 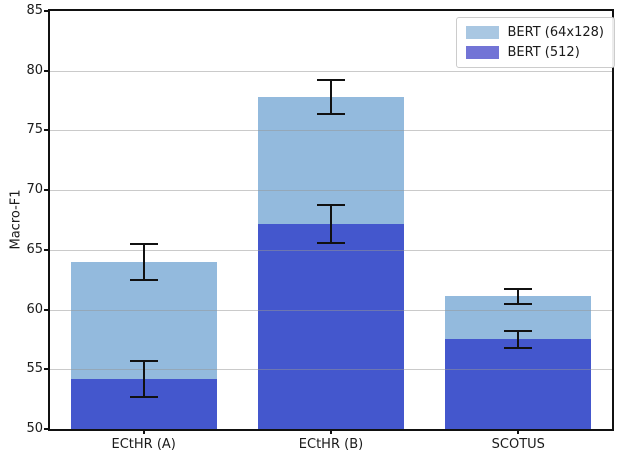 What do you see at coordinates (143, 444) in the screenshot?
I see `x-tick-label: ECtHR (A)` at bounding box center [143, 444].